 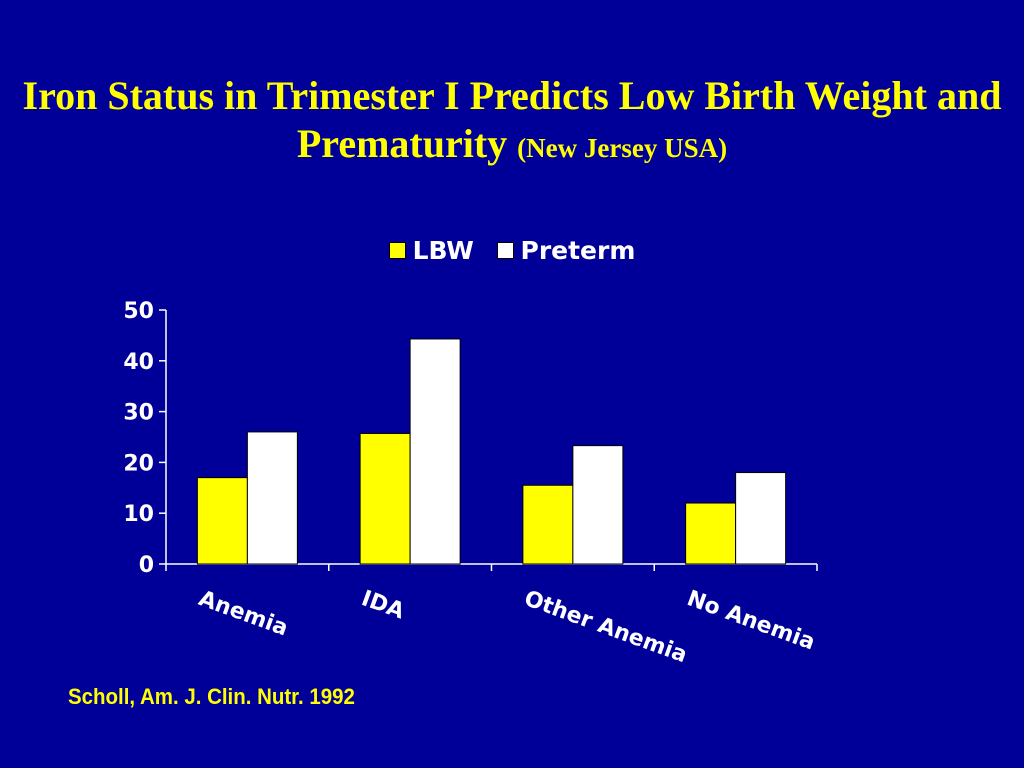 I want to click on legend-label-lbw: LBW, so click(x=443, y=250).